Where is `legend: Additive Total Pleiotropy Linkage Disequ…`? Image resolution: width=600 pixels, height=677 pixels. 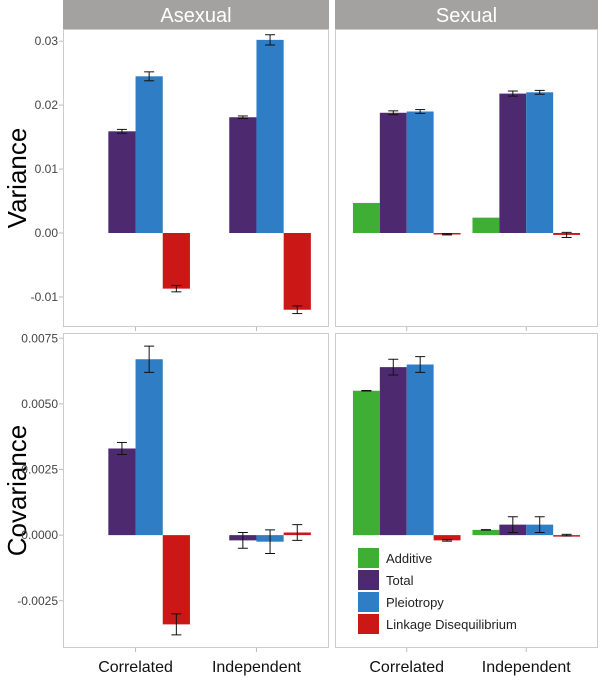 legend: Additive Total Pleiotropy Linkage Disequ… is located at coordinates (437, 591).